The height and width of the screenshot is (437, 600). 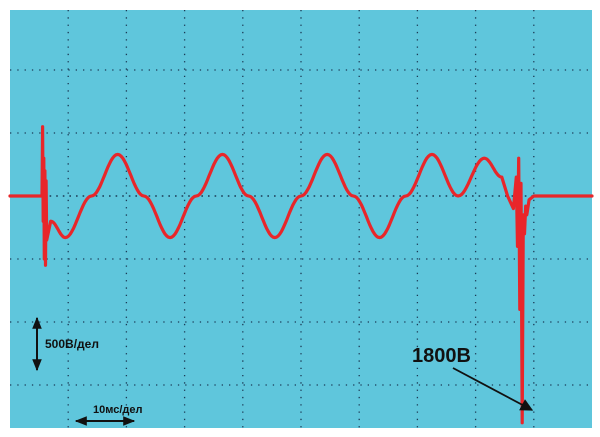 I want to click on peak-pointer-arrow, so click(x=493, y=389).